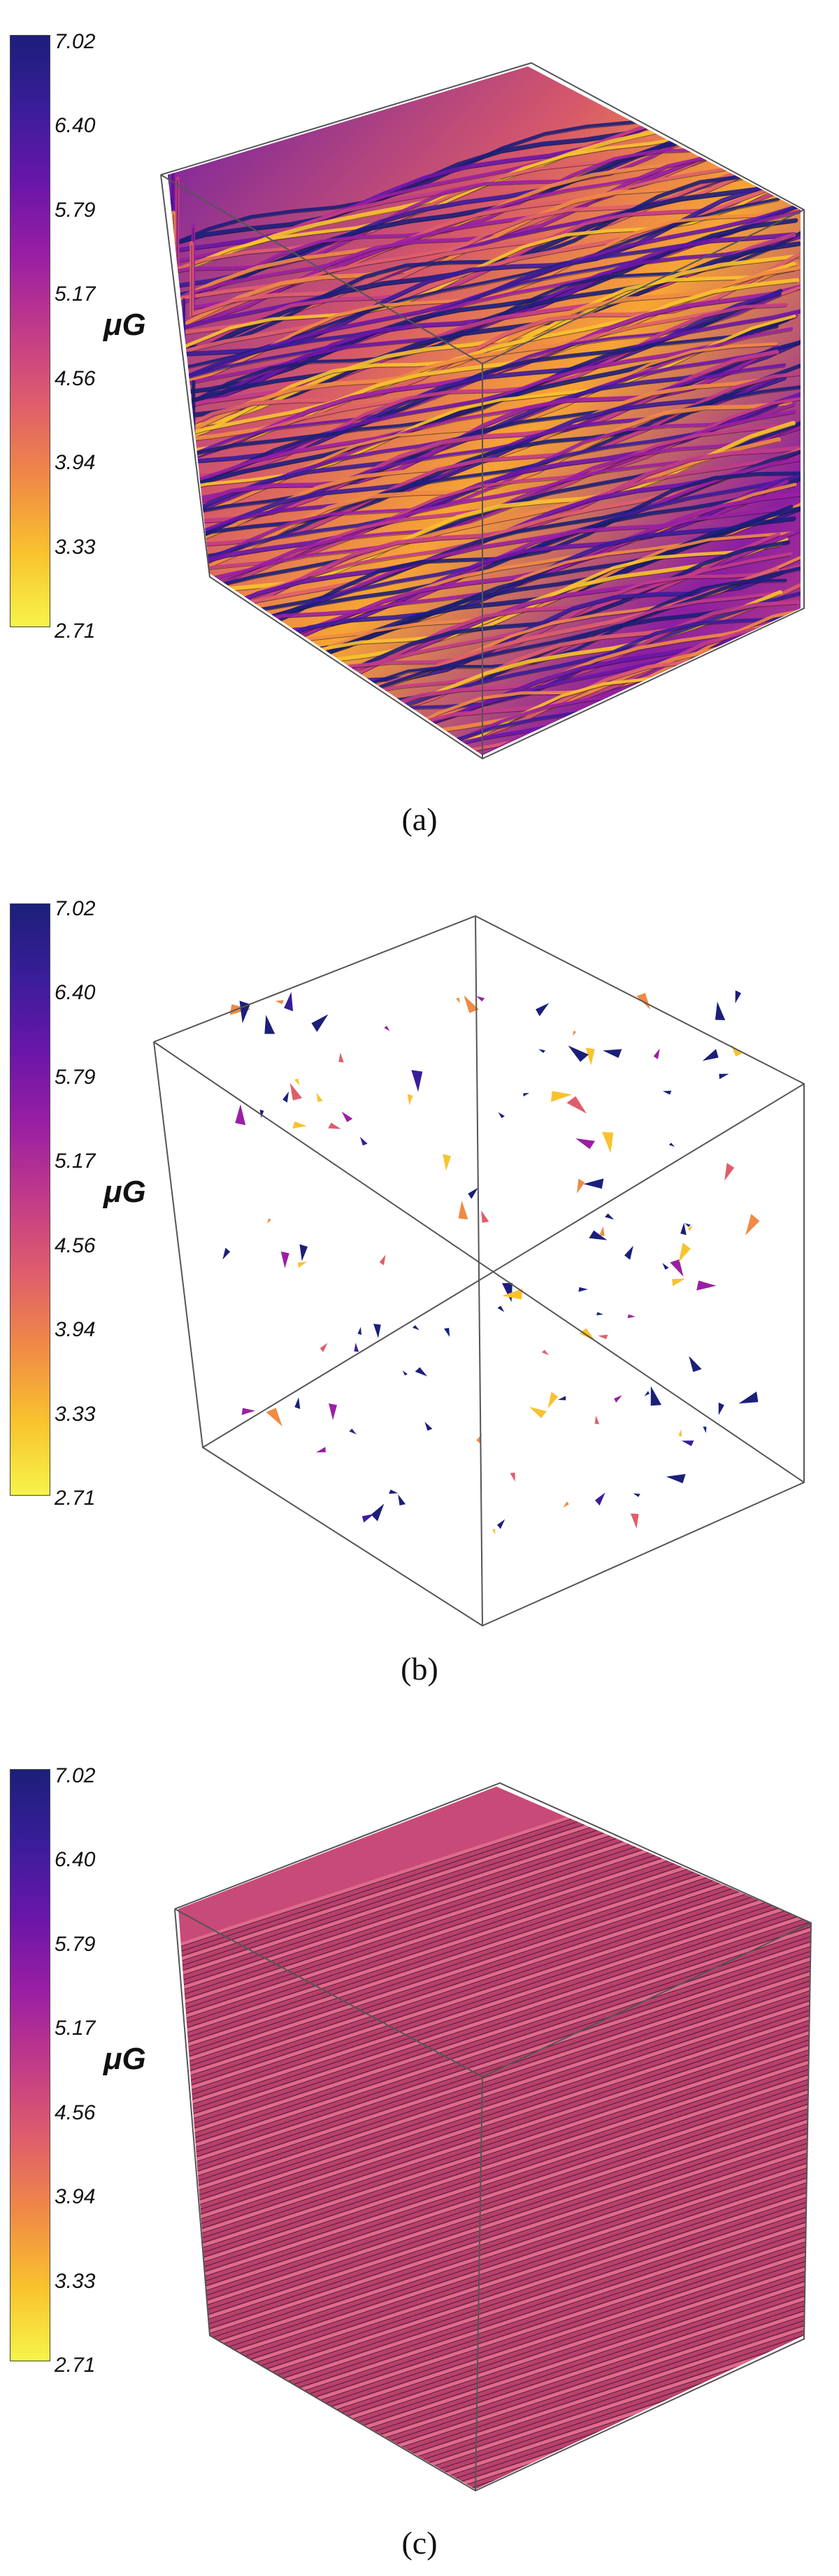 Image resolution: width=839 pixels, height=2576 pixels. Describe the element at coordinates (75, 1944) in the screenshot. I see `tick-label: 5.79` at that location.